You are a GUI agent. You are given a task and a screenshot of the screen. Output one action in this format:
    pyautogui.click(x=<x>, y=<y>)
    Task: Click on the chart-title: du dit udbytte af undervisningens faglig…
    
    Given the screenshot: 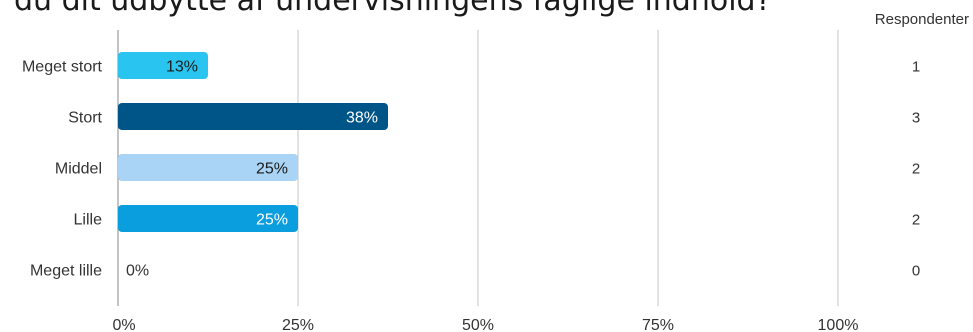 What is the action you would take?
    pyautogui.click(x=393, y=9)
    